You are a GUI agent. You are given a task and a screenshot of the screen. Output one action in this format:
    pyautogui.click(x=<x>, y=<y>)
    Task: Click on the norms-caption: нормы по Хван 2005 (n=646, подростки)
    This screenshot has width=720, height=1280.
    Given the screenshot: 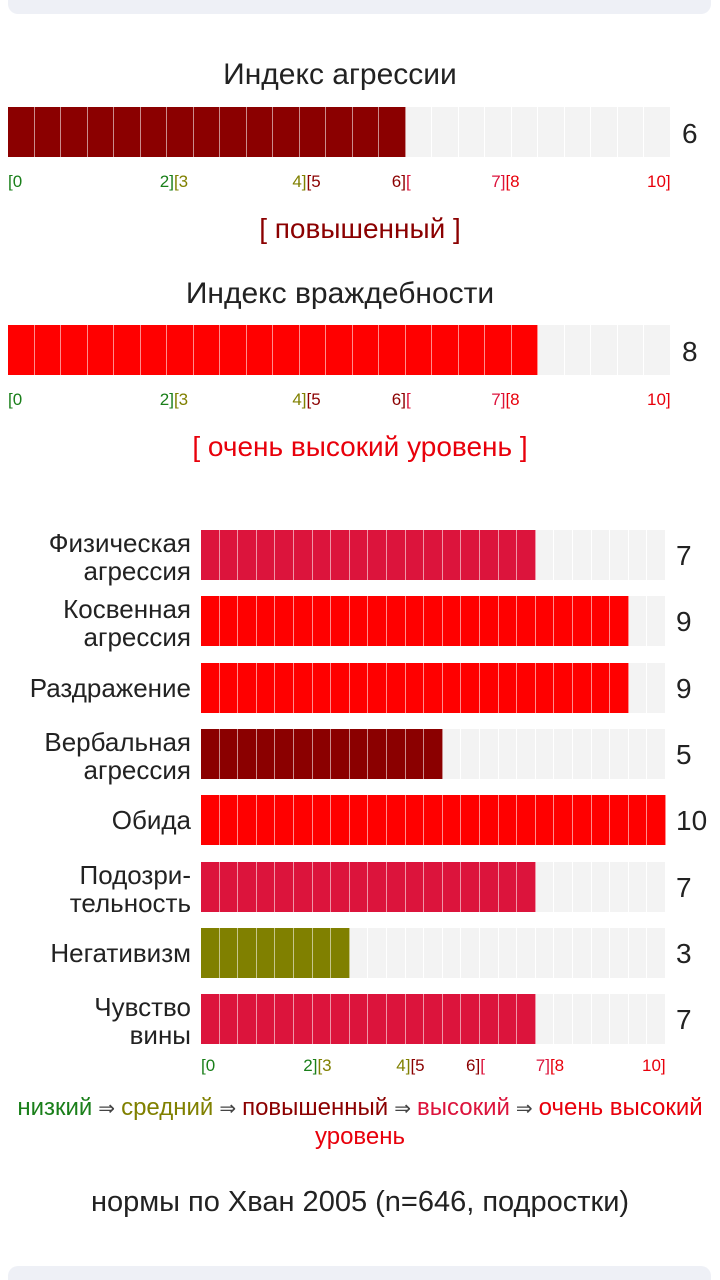 What is the action you would take?
    pyautogui.click(x=360, y=1202)
    